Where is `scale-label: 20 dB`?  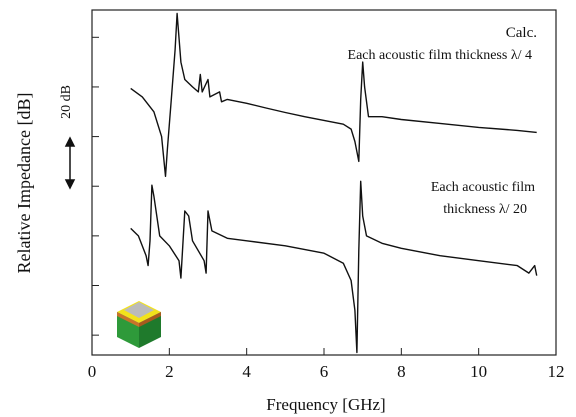 scale-label: 20 dB is located at coordinates (66, 102).